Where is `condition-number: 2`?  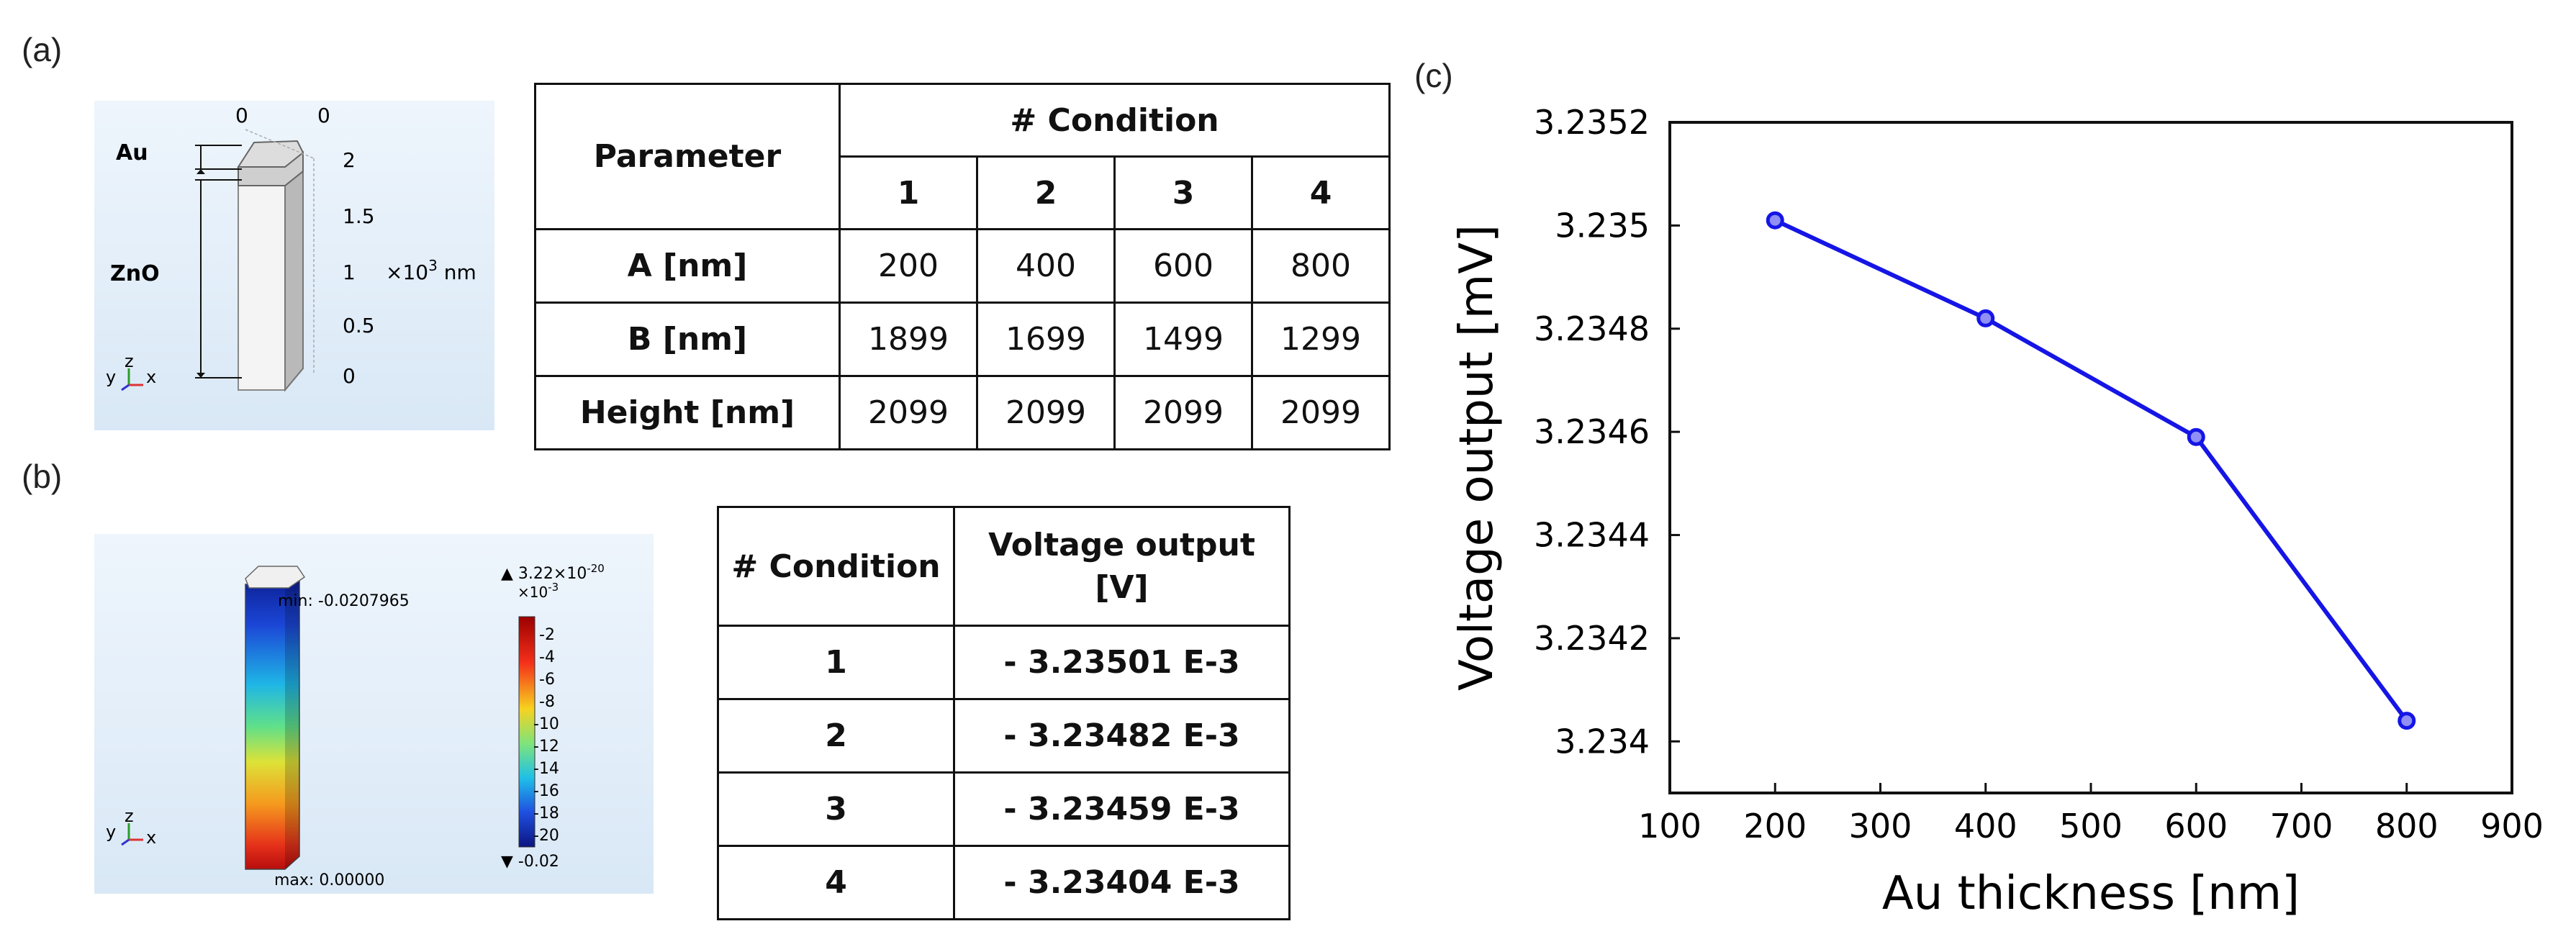 condition-number: 2 is located at coordinates (1046, 192).